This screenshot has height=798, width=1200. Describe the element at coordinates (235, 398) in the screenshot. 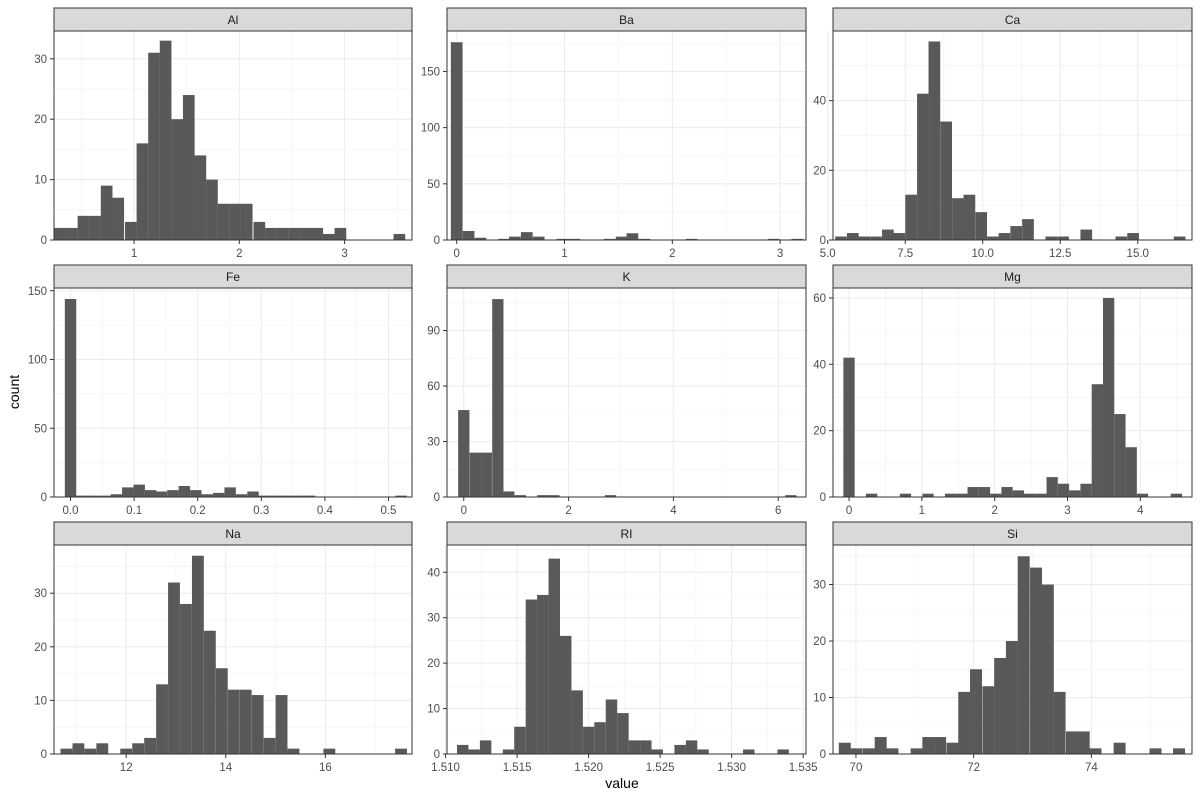

I see `facet-bars-fe` at that location.